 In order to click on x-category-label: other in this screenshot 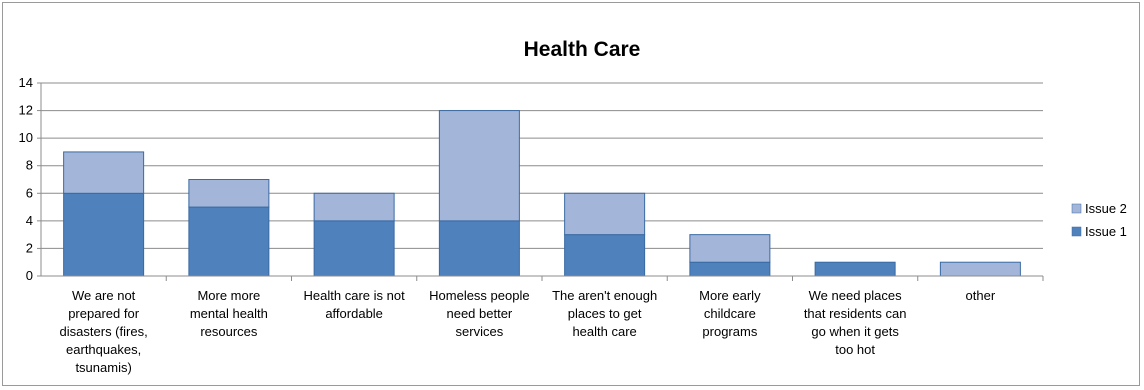, I will do `click(981, 295)`.